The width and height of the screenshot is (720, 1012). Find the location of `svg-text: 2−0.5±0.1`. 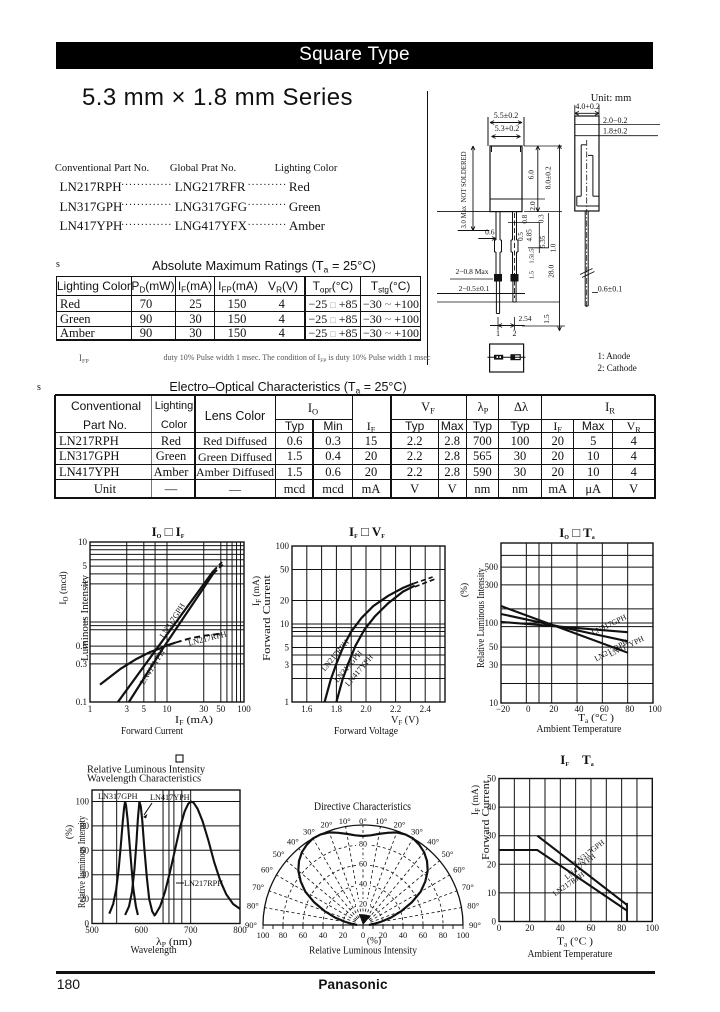

svg-text: 2−0.5±0.1 is located at coordinates (474, 288).